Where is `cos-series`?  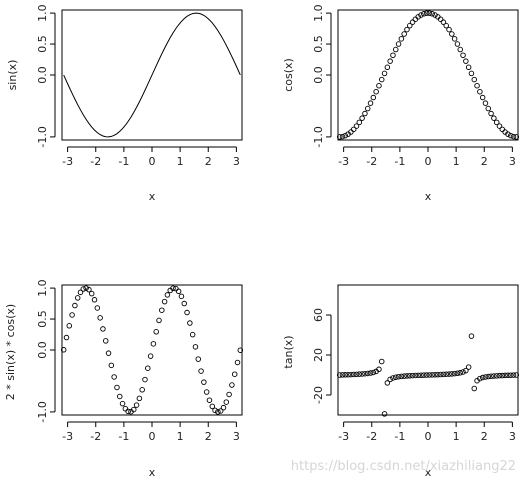
cos-series is located at coordinates (428, 75).